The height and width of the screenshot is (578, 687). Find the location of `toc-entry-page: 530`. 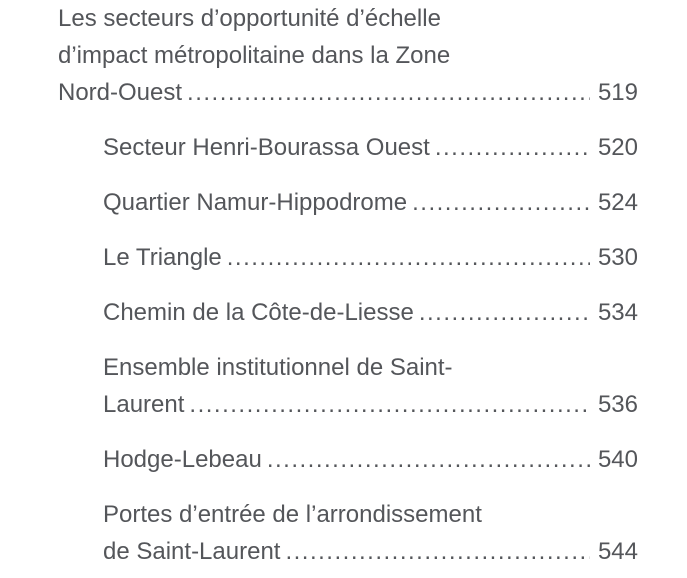

toc-entry-page: 530 is located at coordinates (613, 257).